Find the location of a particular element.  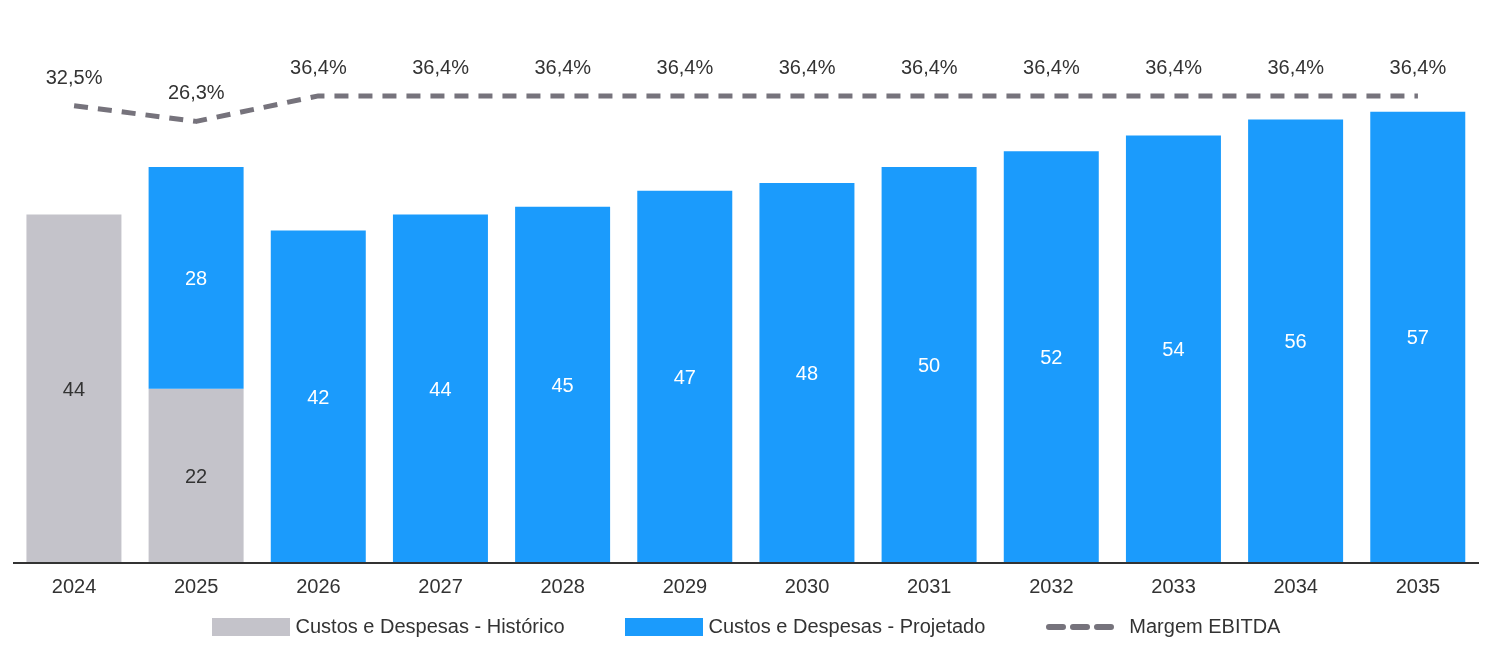

data-label: 42 is located at coordinates (318, 396).